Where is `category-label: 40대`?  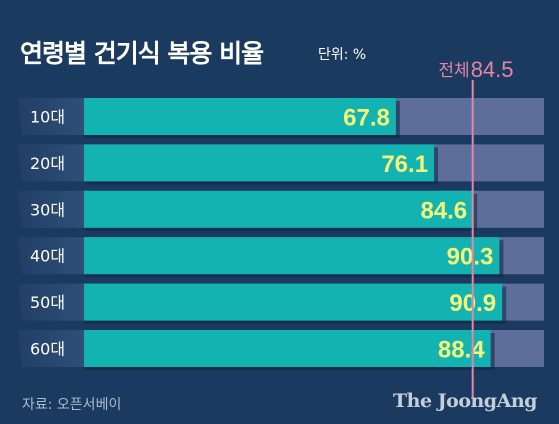
category-label: 40대 is located at coordinates (47, 256).